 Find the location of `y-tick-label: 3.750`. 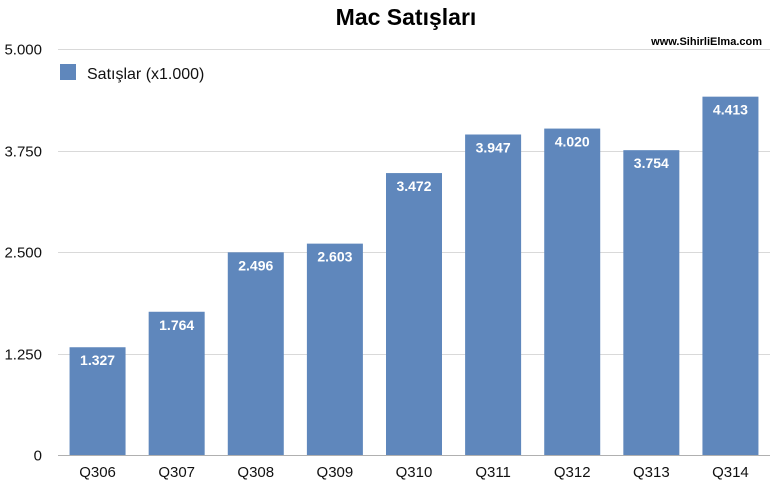

y-tick-label: 3.750 is located at coordinates (23, 152).